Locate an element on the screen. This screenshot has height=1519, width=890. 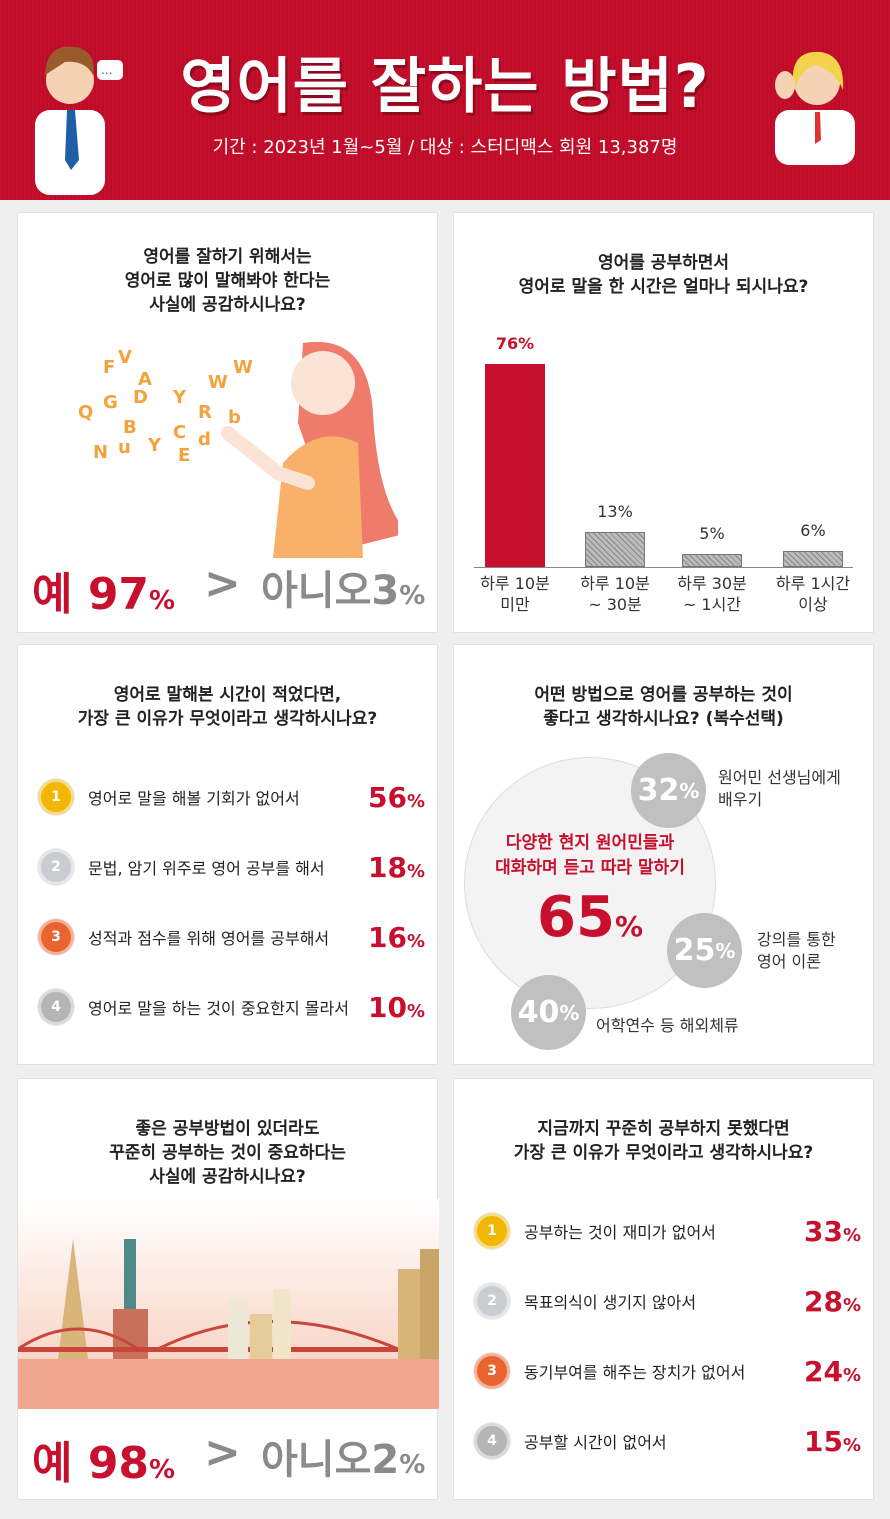
yes-label: 예 is located at coordinates (52, 1463).